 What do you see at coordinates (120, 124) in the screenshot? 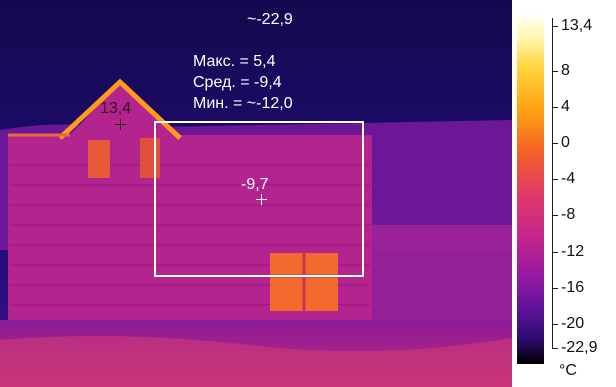
I see `hot-spot-crosshair-icon` at bounding box center [120, 124].